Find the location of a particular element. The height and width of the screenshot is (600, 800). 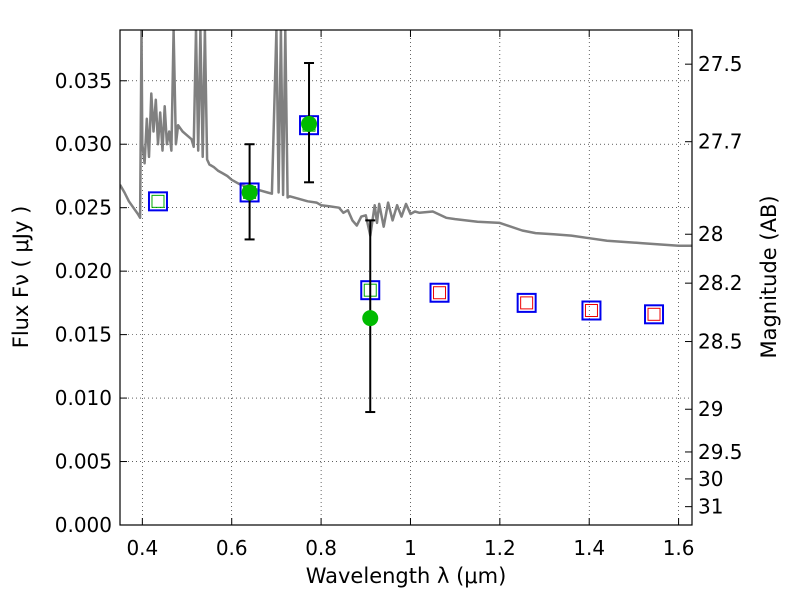

x-tick-label: 0.6 is located at coordinates (232, 548).